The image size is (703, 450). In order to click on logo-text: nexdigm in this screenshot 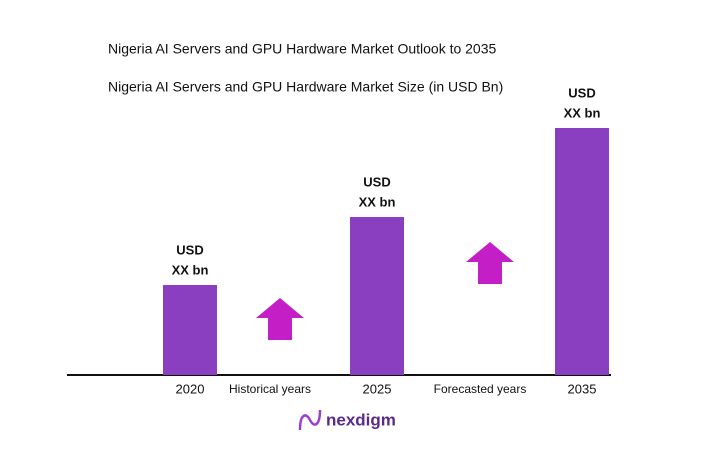, I will do `click(361, 419)`.